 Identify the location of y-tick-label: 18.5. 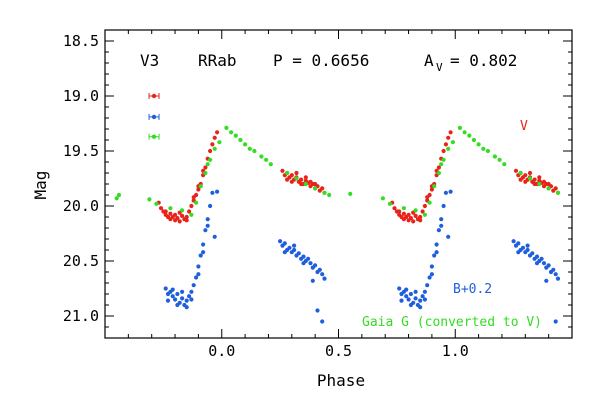
(81, 41).